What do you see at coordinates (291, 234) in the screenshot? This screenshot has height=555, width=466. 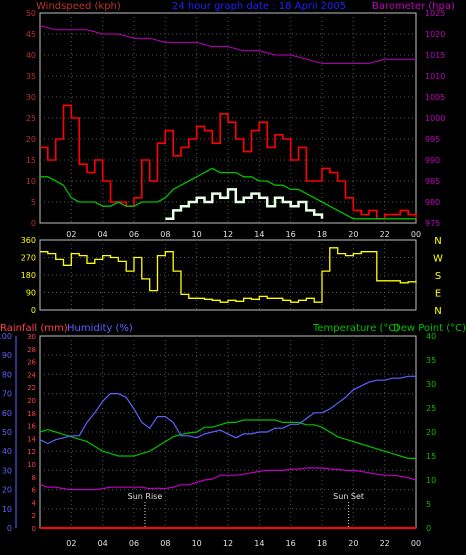 I see `wind-x-tick-label: 16` at bounding box center [291, 234].